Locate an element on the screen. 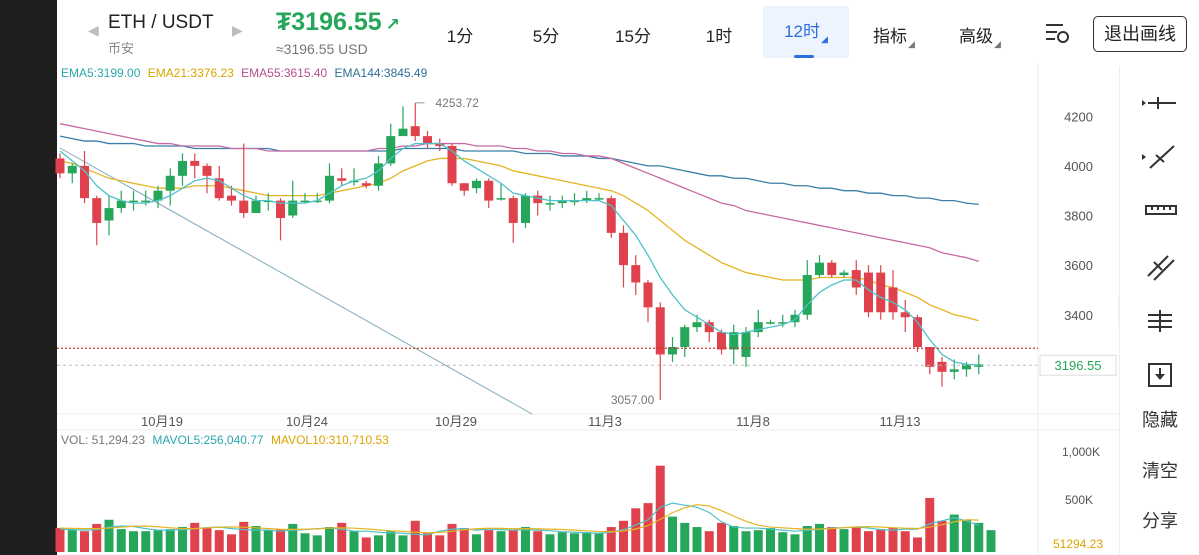 The width and height of the screenshot is (1199, 555). active-tab-indicator is located at coordinates (804, 56).